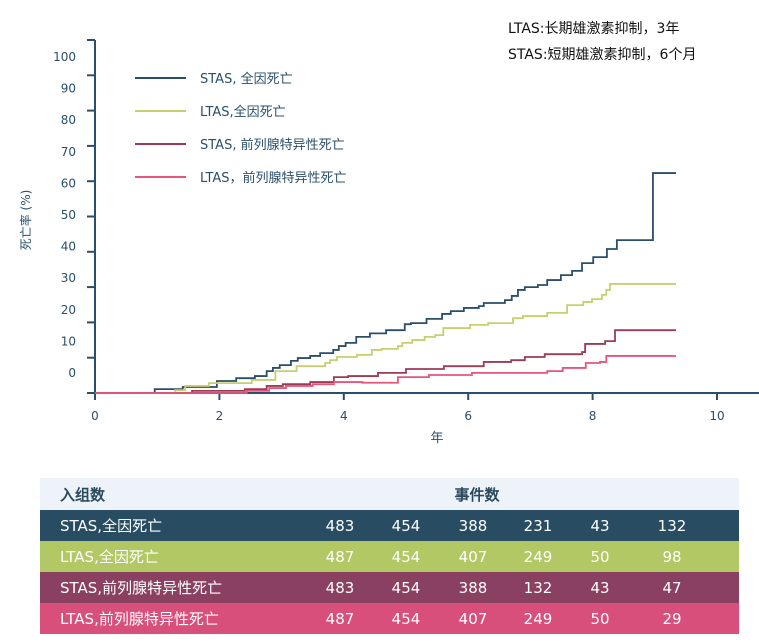 The height and width of the screenshot is (644, 759). What do you see at coordinates (672, 556) in the screenshot?
I see `row-value: 98` at bounding box center [672, 556].